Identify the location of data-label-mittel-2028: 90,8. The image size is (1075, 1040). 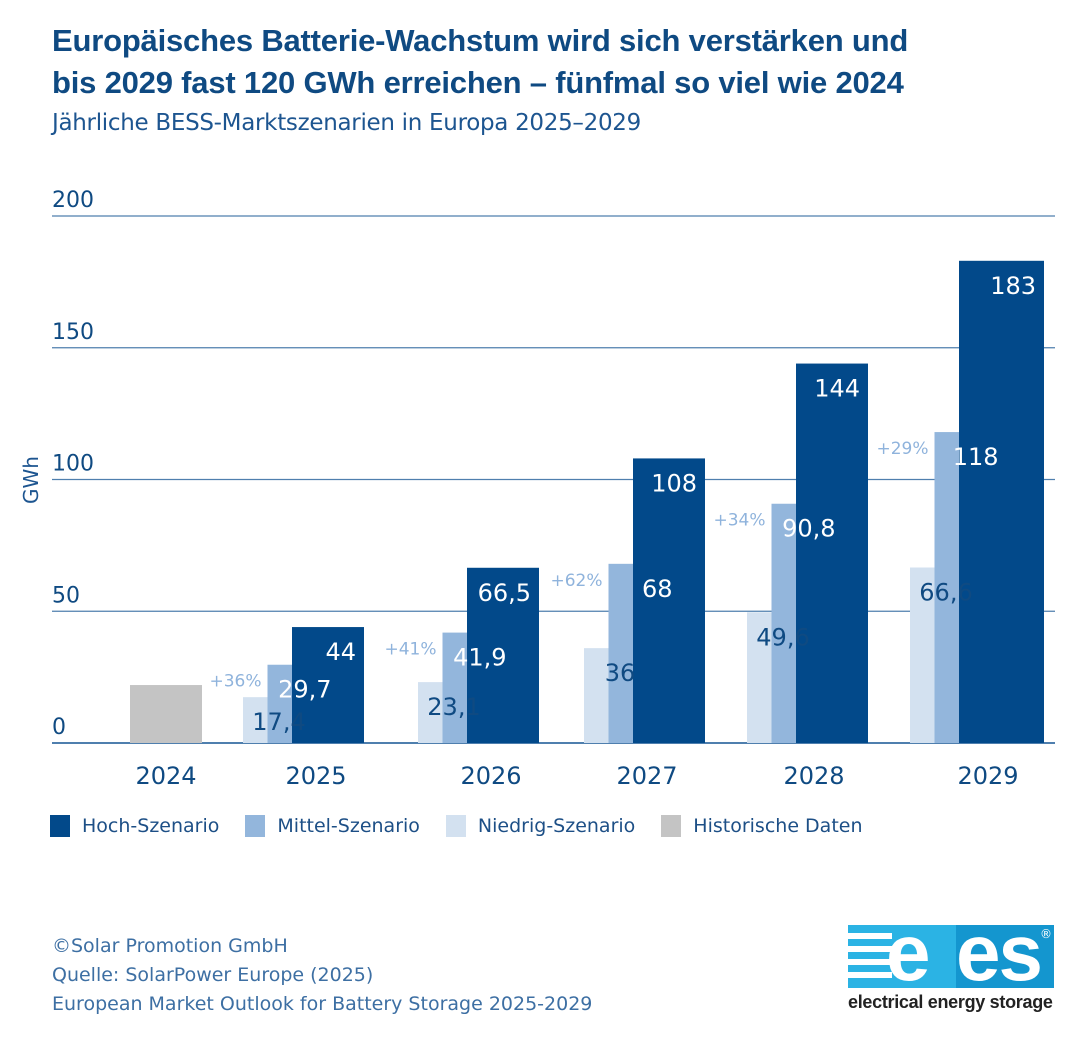
(808, 529).